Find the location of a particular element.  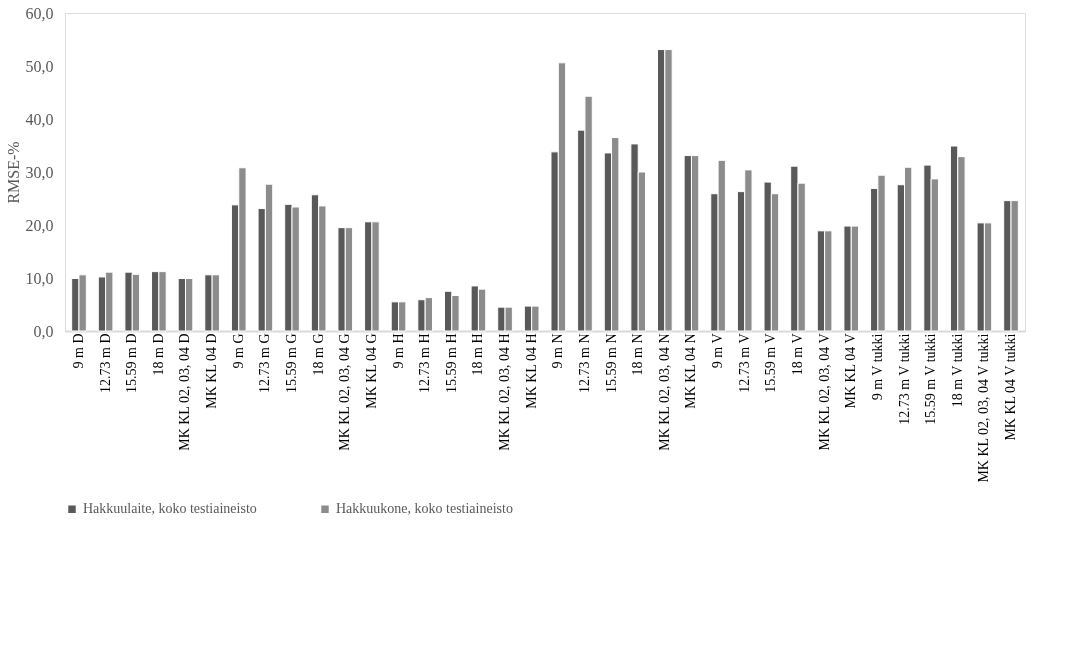

x-tick-label: 15.59 m D is located at coordinates (132, 363).